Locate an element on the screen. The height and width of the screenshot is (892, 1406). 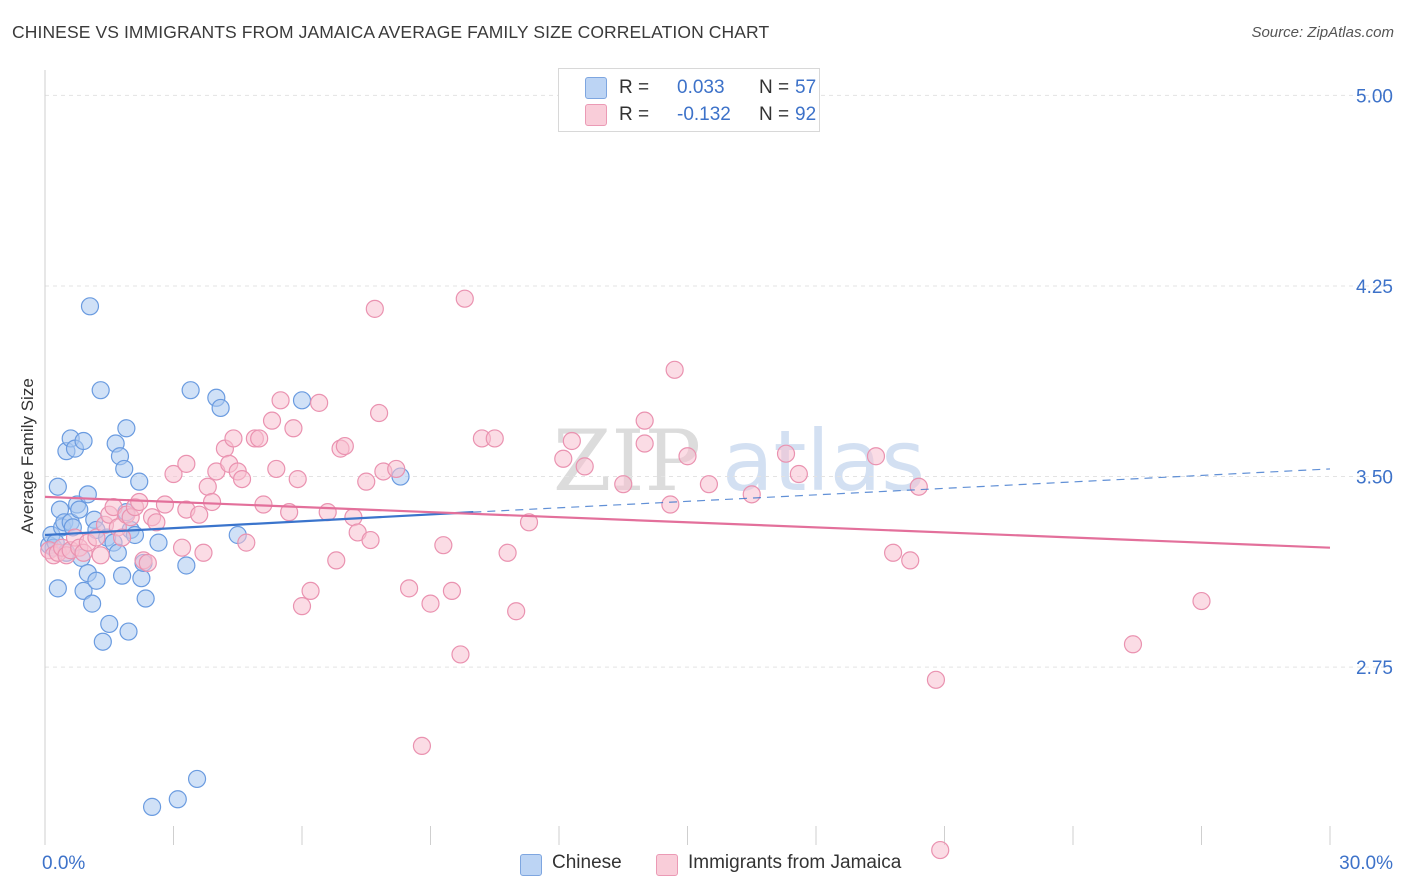
legend-n-value: 57 is located at coordinates (806, 87).